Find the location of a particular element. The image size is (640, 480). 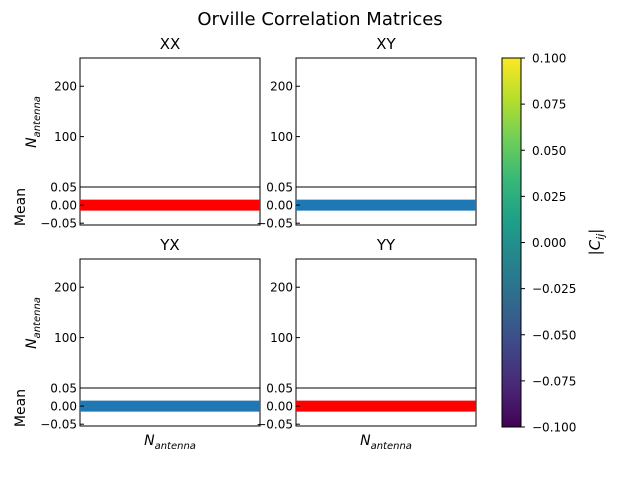

panel-title: XX is located at coordinates (170, 44).